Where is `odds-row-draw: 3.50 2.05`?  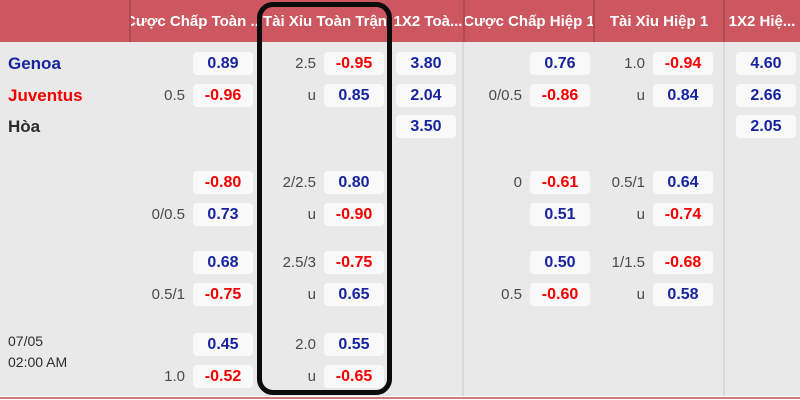
odds-row-draw: 3.50 2.05 is located at coordinates (400, 126).